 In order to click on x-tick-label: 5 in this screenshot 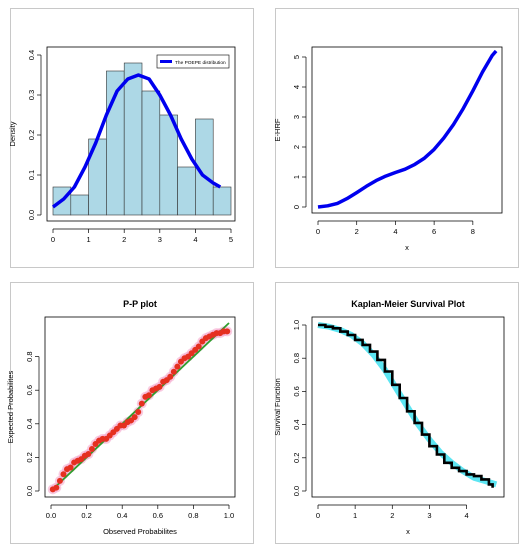, I will do `click(231, 239)`.